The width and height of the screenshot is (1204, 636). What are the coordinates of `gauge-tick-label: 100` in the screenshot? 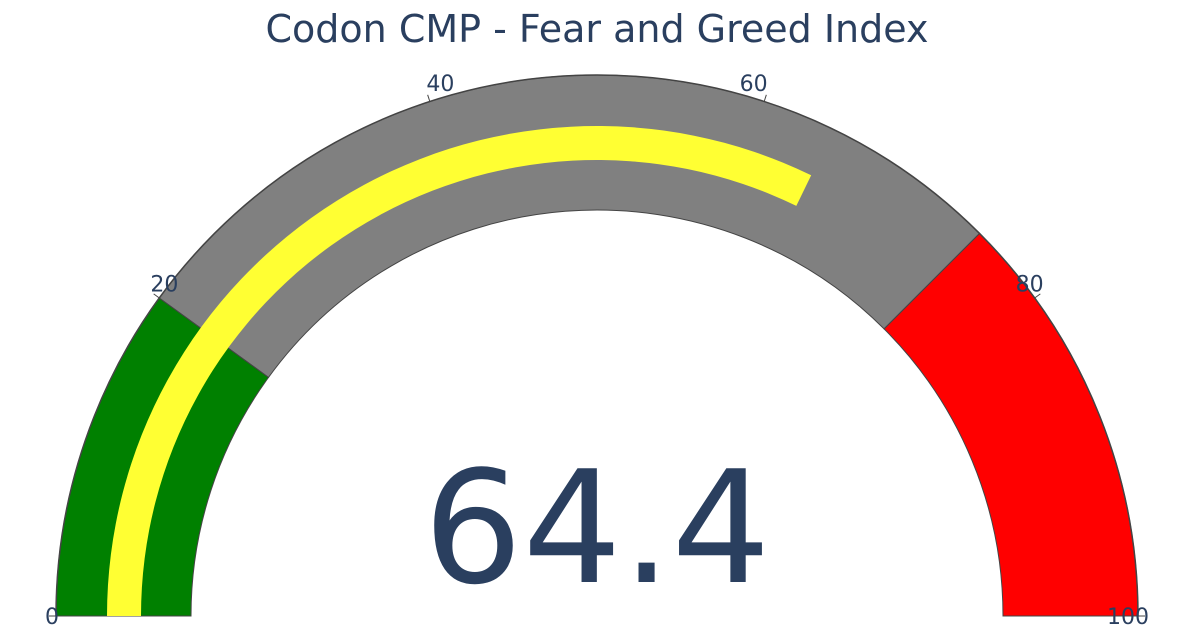 It's located at (1128, 617).